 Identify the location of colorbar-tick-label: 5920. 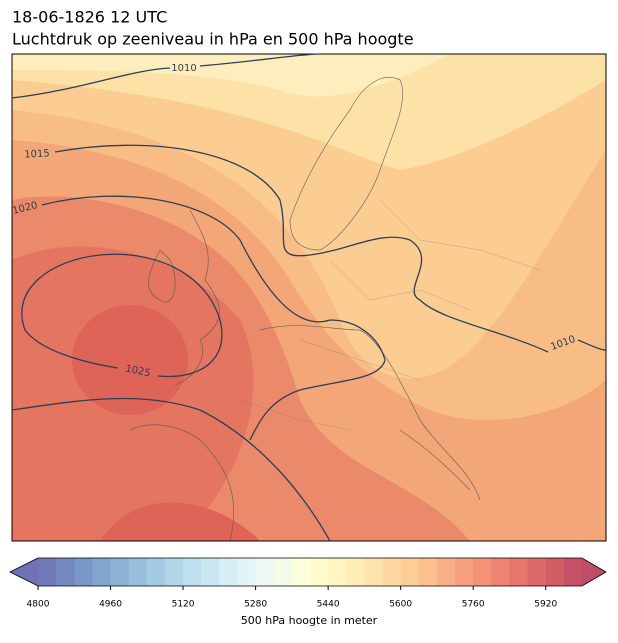
(545, 605).